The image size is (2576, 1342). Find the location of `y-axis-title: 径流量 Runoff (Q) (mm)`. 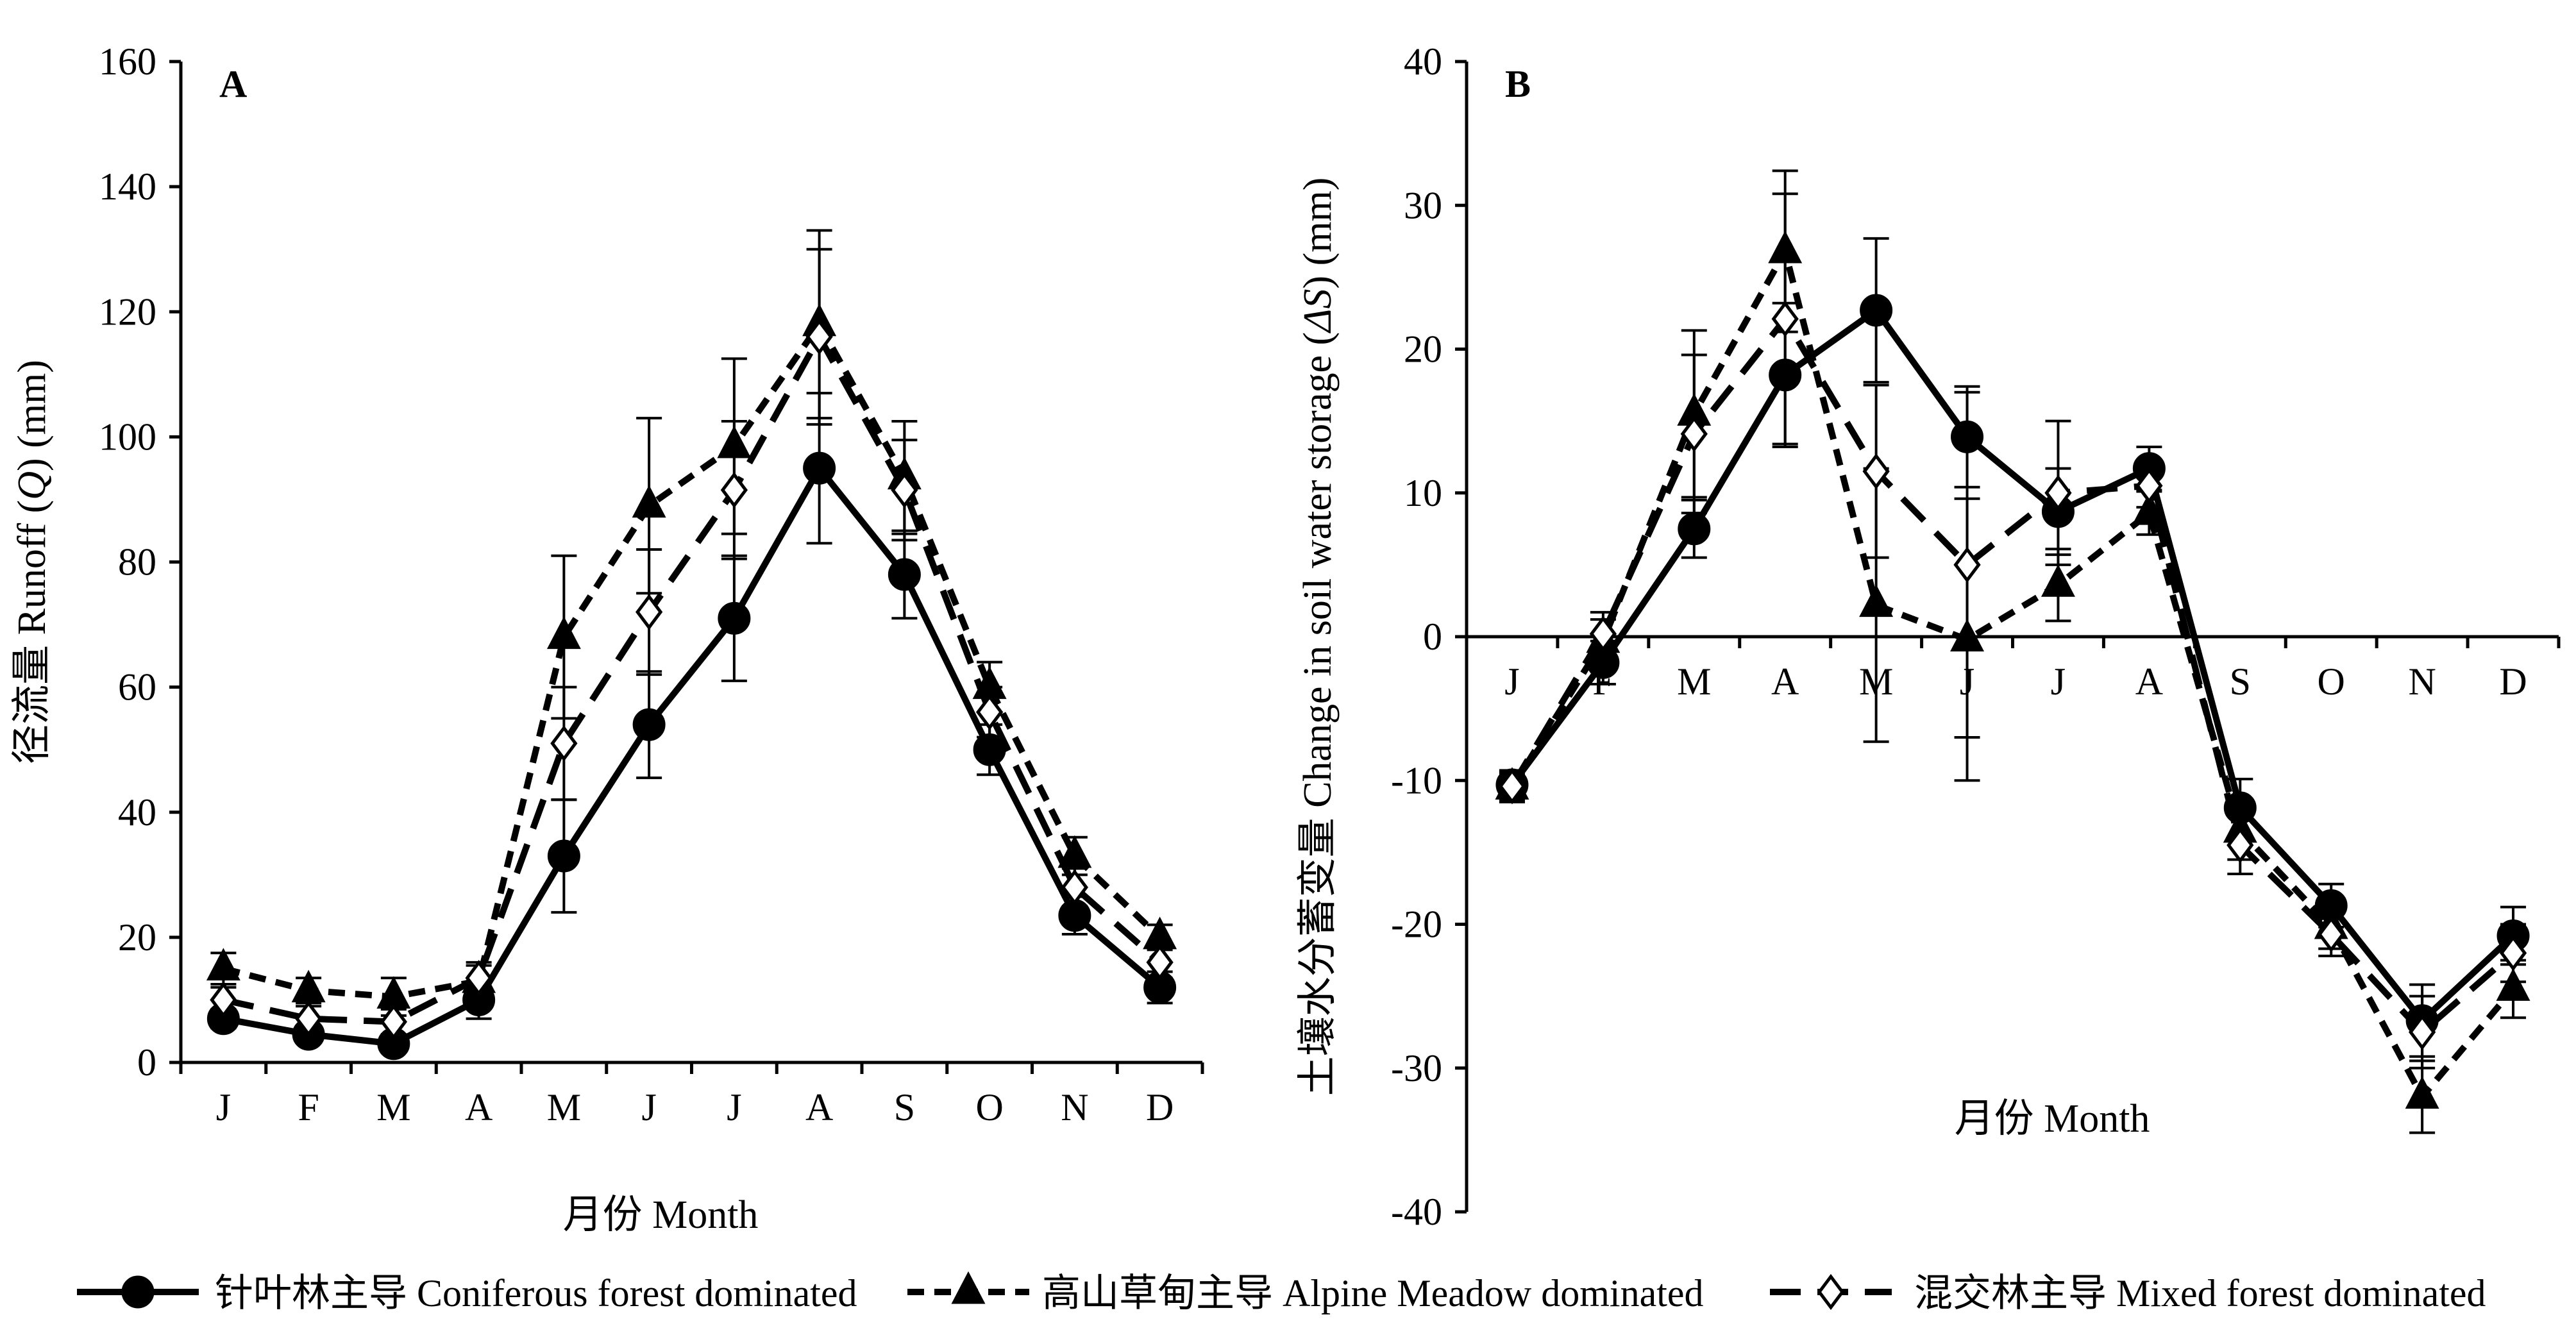

y-axis-title: 径流量 Runoff (Q) (mm) is located at coordinates (32, 562).